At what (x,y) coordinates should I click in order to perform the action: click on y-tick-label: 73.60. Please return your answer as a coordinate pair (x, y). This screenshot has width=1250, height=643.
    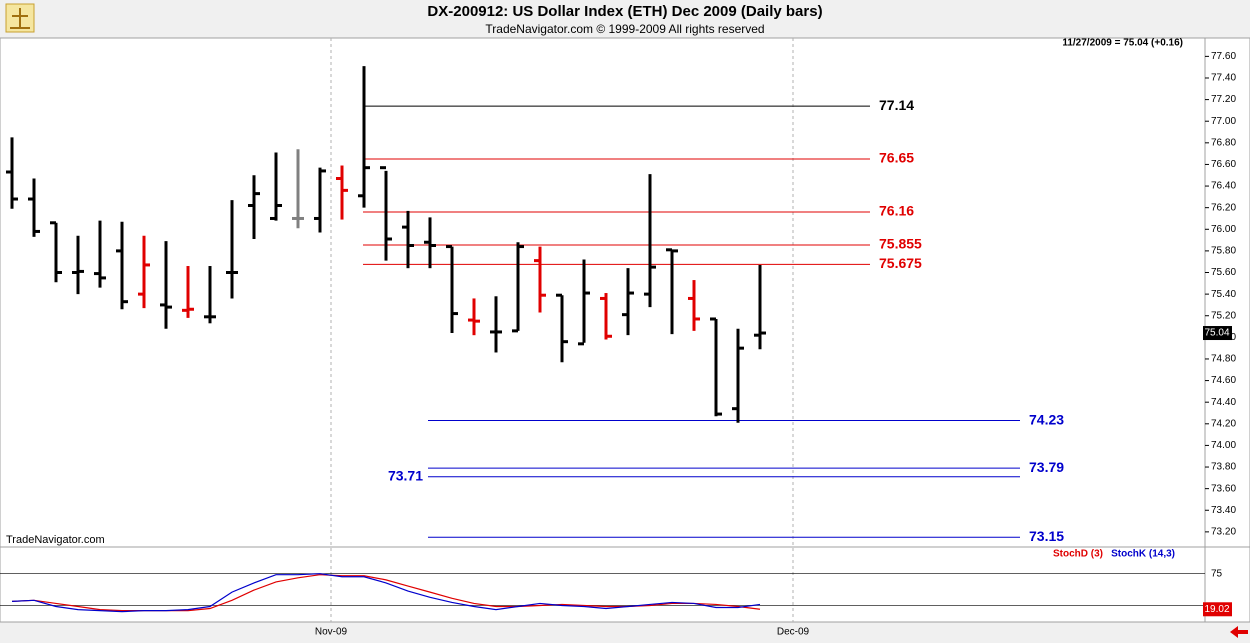
    Looking at the image, I should click on (1223, 488).